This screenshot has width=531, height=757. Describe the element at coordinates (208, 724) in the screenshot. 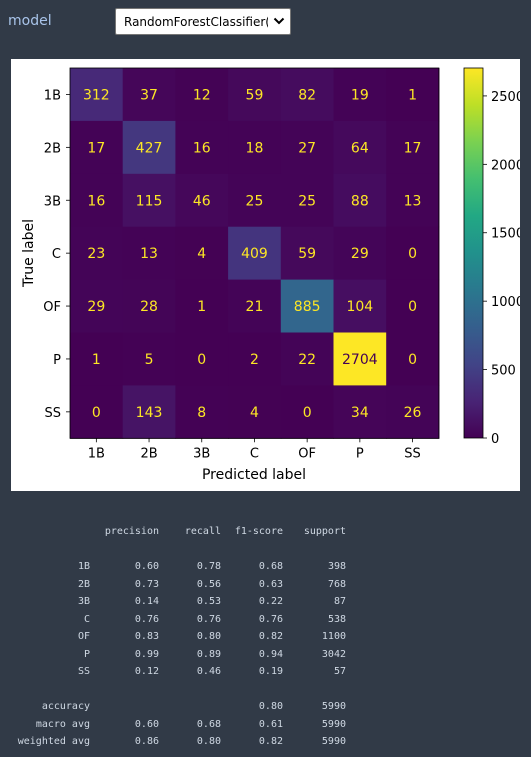

I see `report-cell-recall: 0.68` at that location.